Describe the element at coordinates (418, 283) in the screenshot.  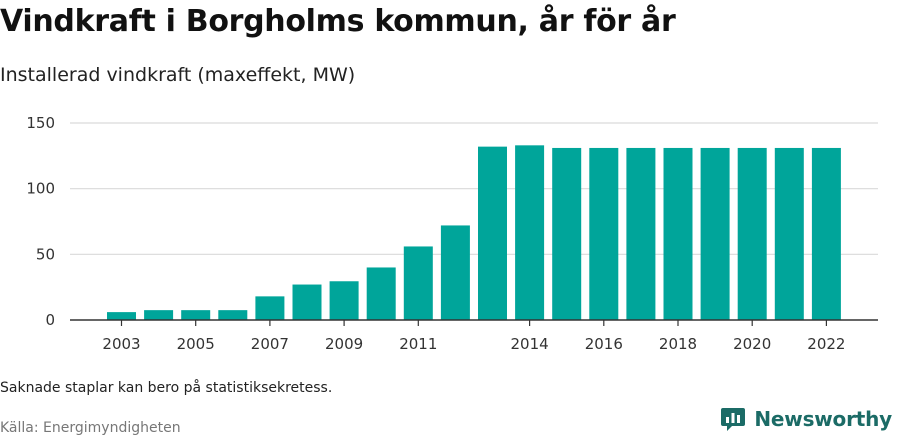
I see `bar-2011` at that location.